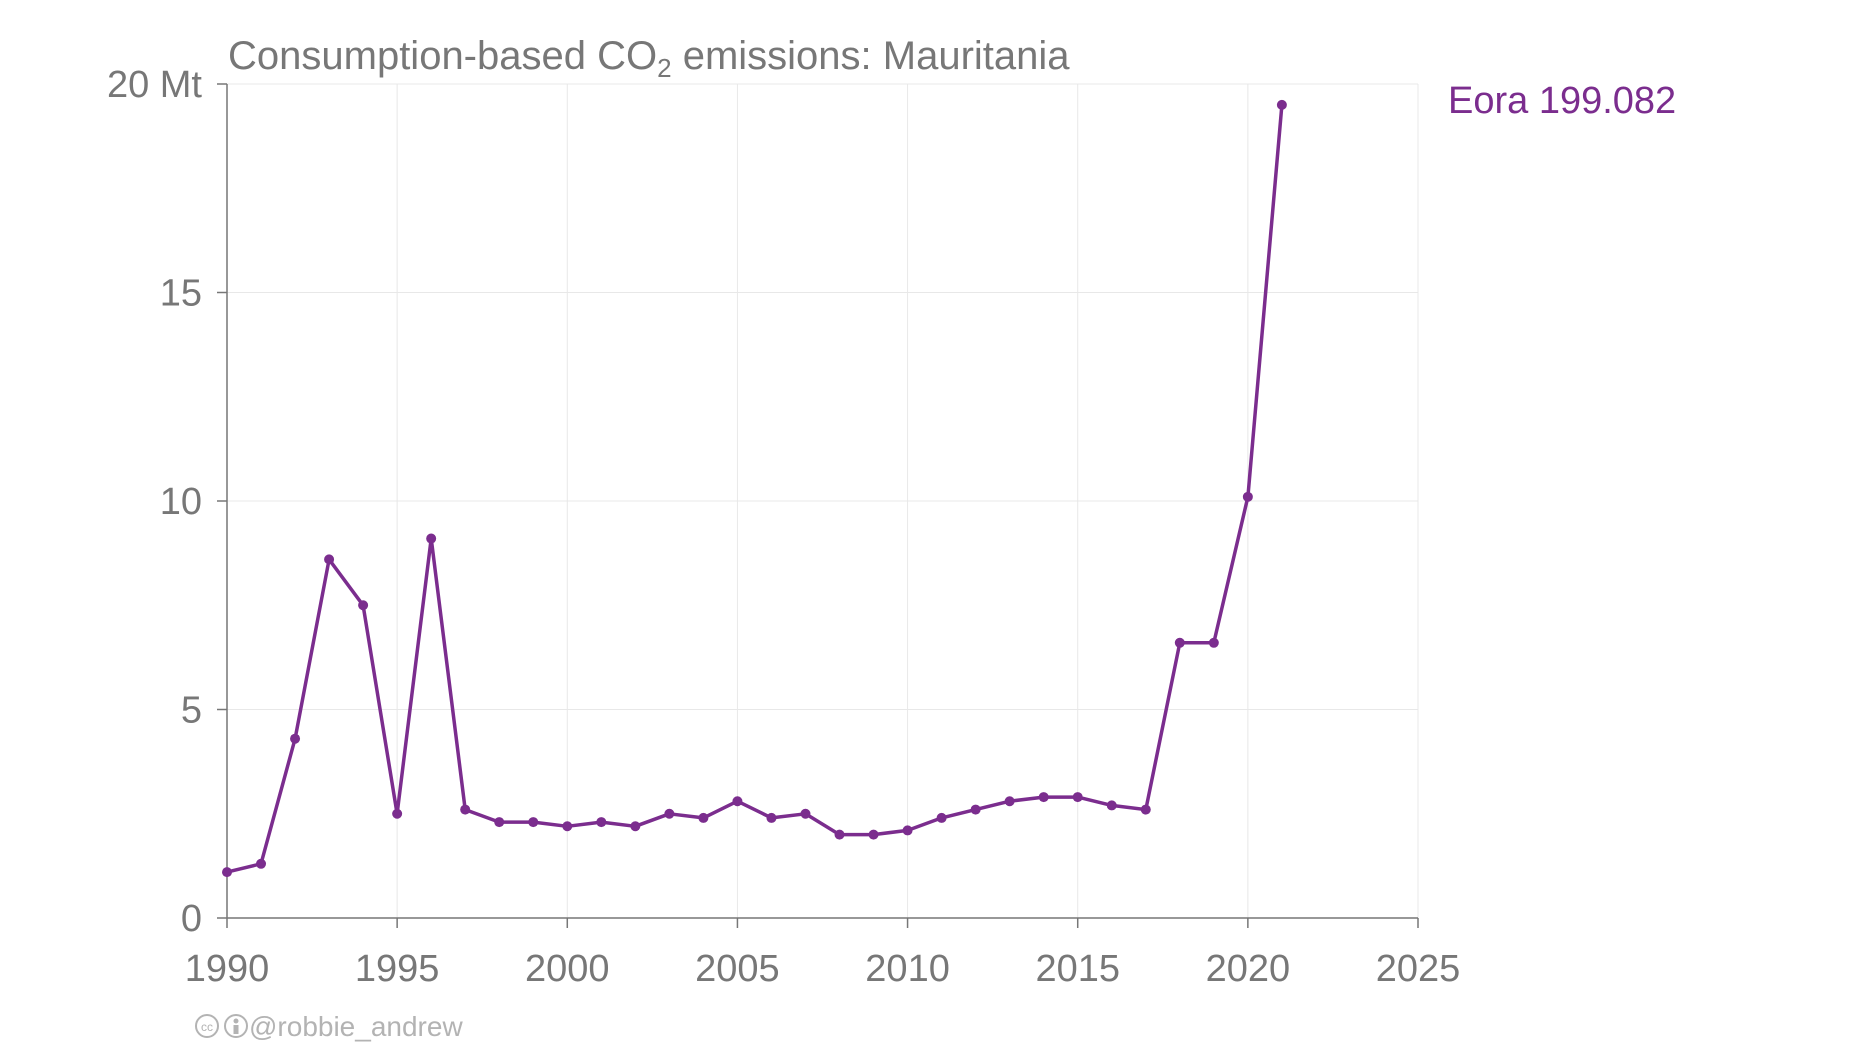 This screenshot has height=1042, width=1852. Describe the element at coordinates (664, 68) in the screenshot. I see `chart-title-subscript: 2` at that location.